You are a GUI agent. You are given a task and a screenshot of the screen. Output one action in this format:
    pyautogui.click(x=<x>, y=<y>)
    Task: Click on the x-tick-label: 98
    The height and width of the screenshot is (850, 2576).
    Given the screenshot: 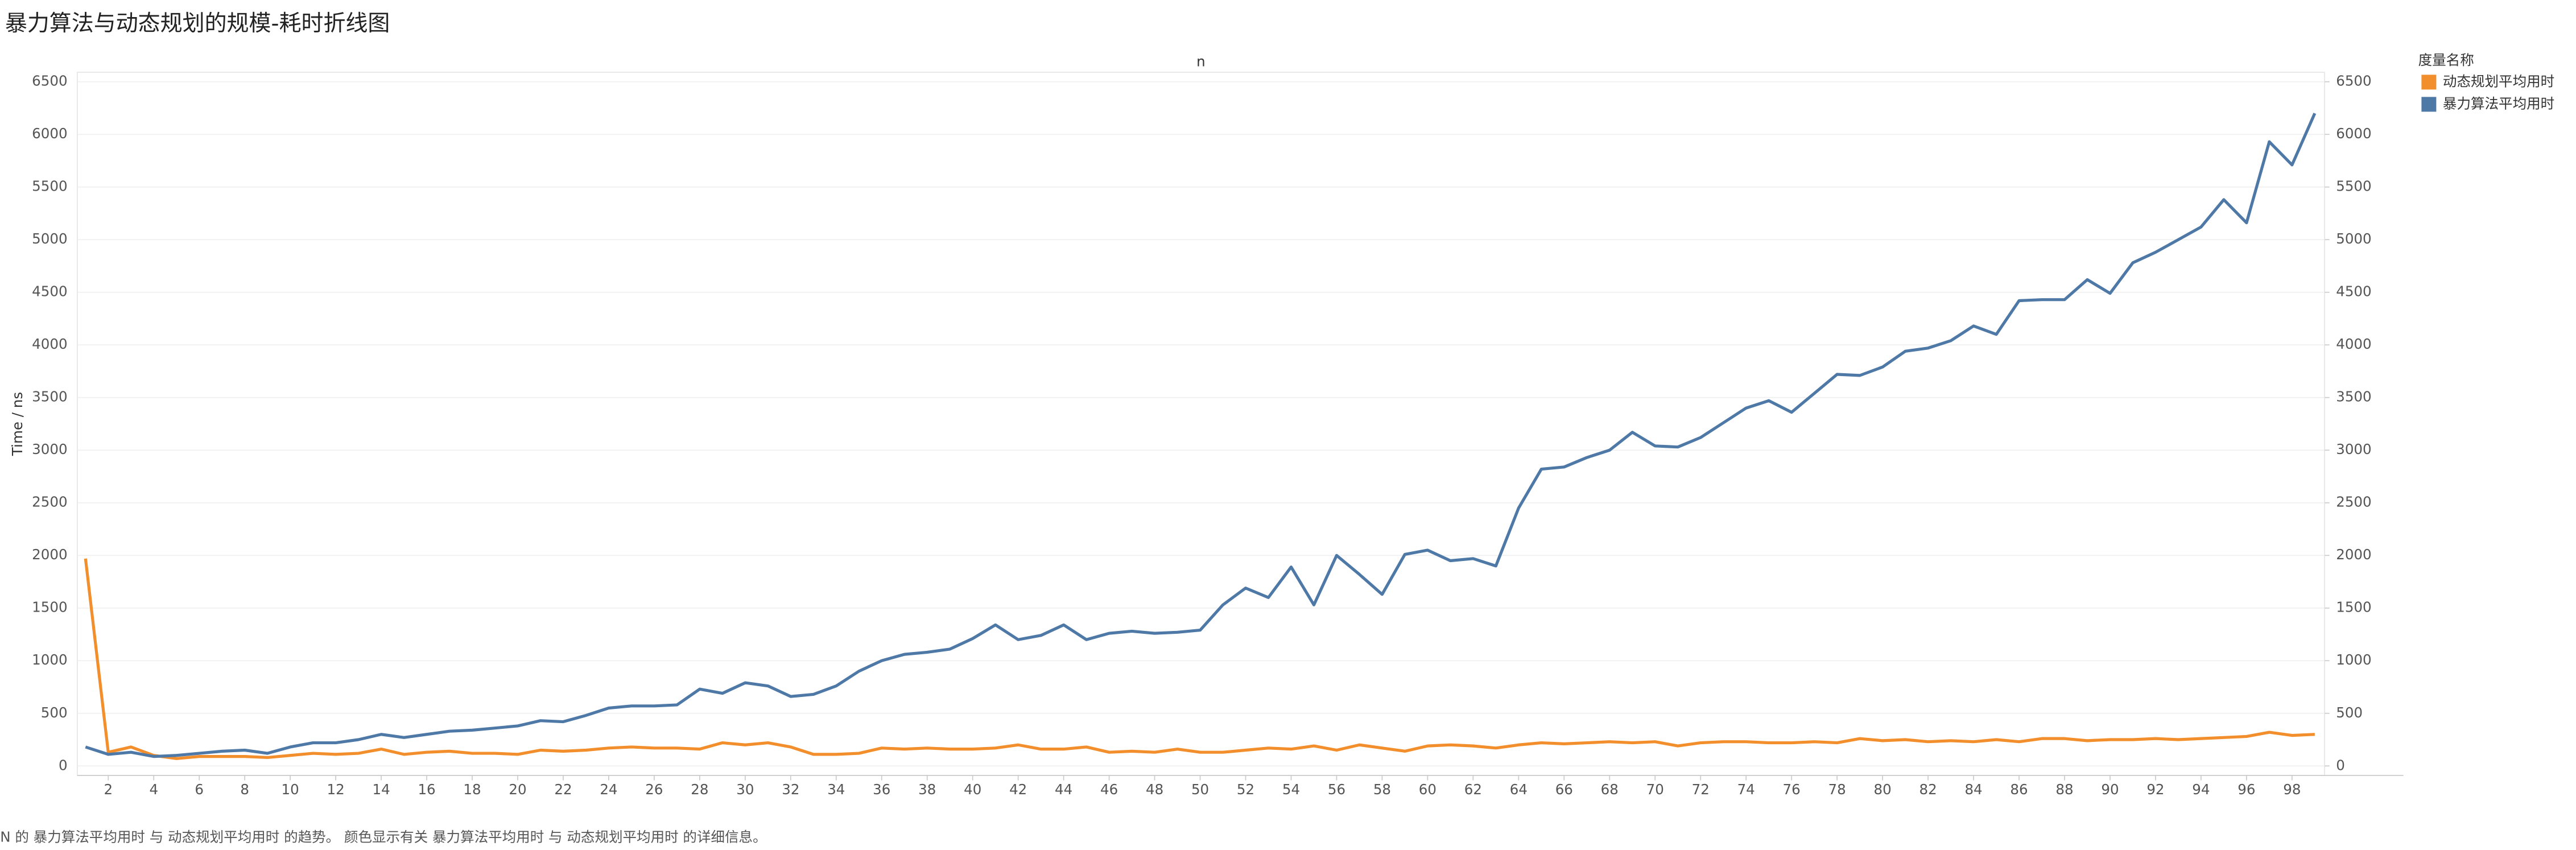 What is the action you would take?
    pyautogui.click(x=2292, y=789)
    